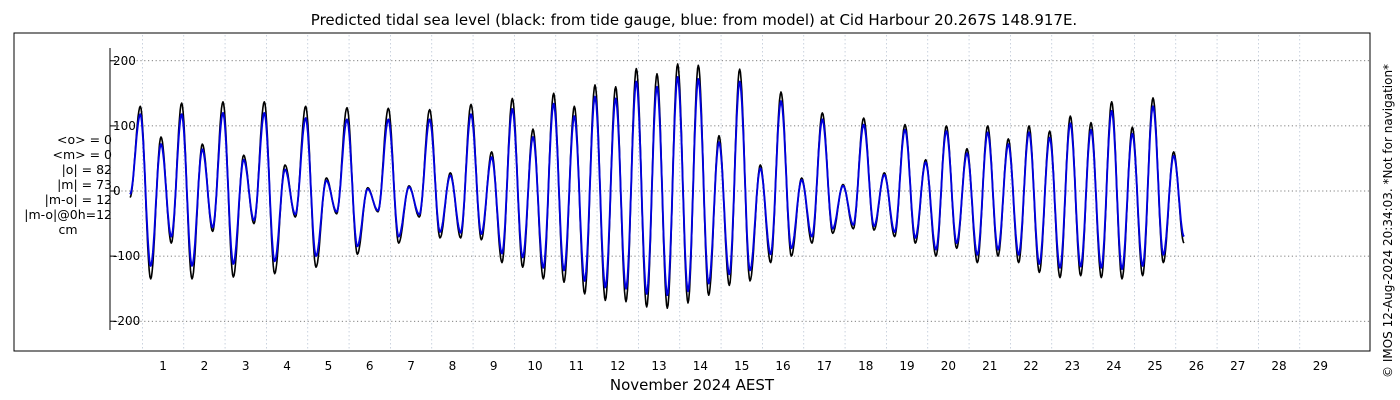 The width and height of the screenshot is (1400, 400). What do you see at coordinates (246, 366) in the screenshot?
I see `x-tick-label: 3` at bounding box center [246, 366].